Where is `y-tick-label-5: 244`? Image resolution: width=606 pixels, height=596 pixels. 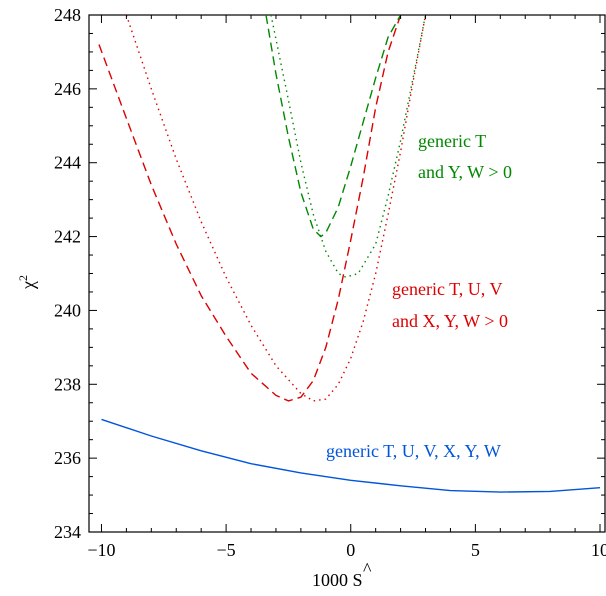
y-tick-label-5: 244 is located at coordinates (67, 163).